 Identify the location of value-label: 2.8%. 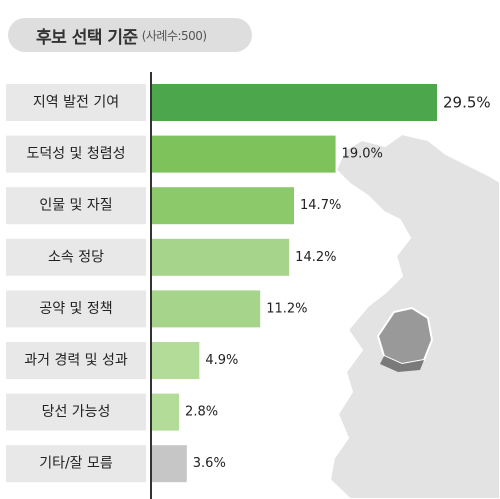
(201, 412).